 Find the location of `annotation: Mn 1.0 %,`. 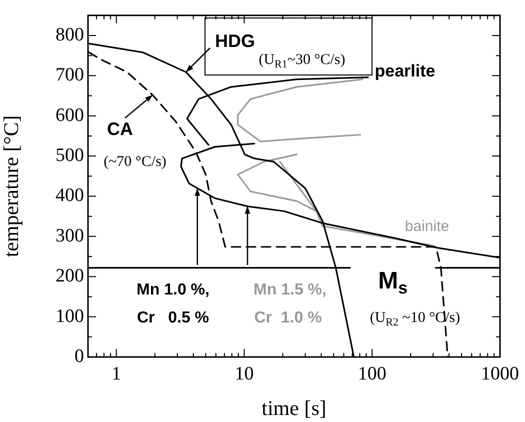

annotation: Mn 1.0 %, is located at coordinates (173, 289).